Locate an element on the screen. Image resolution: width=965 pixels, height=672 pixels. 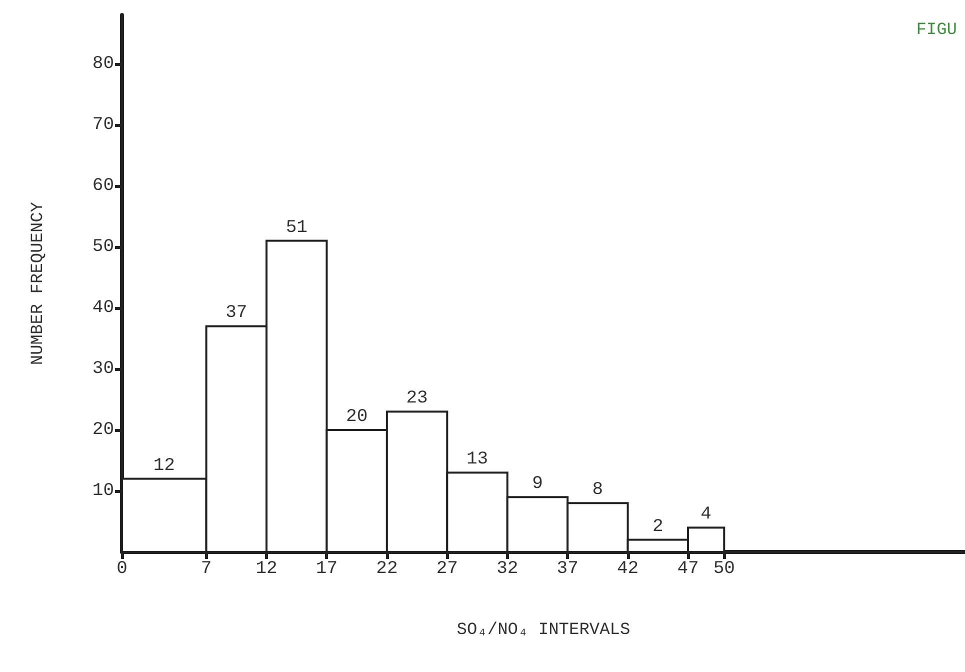
x-tick-label: 17 is located at coordinates (327, 569).